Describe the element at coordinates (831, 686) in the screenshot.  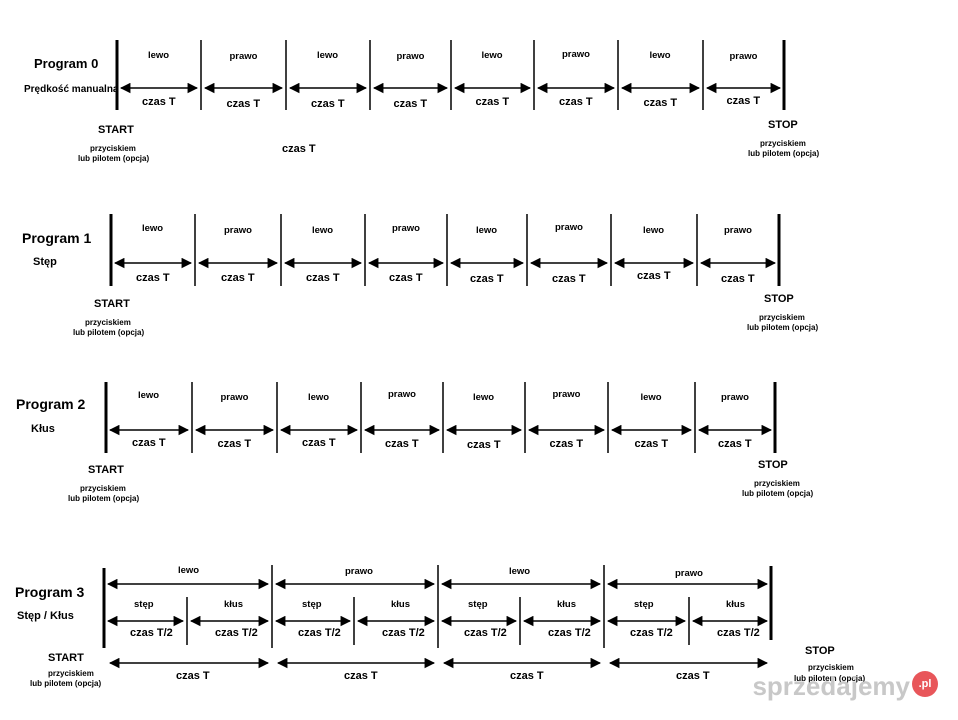
I see `watermark-text: sprzedajemy` at that location.